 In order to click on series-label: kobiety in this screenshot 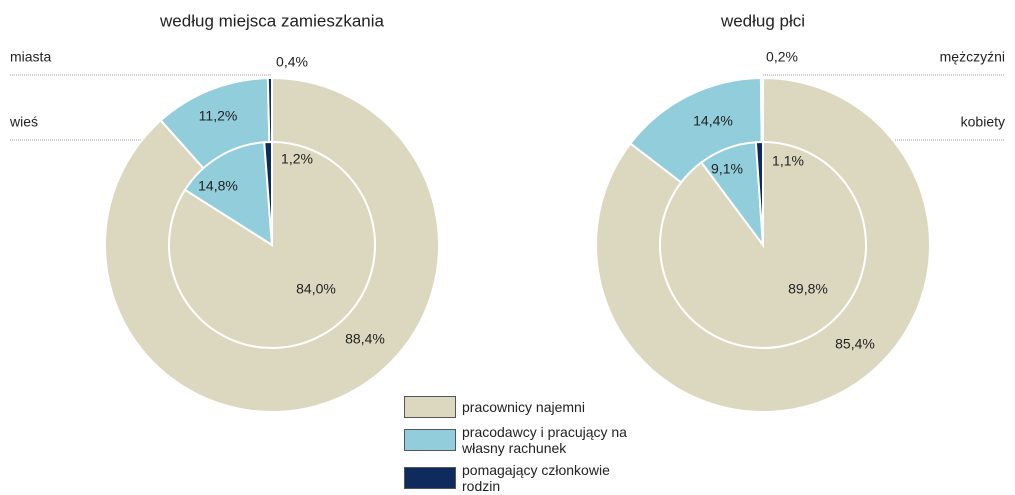, I will do `click(983, 122)`.